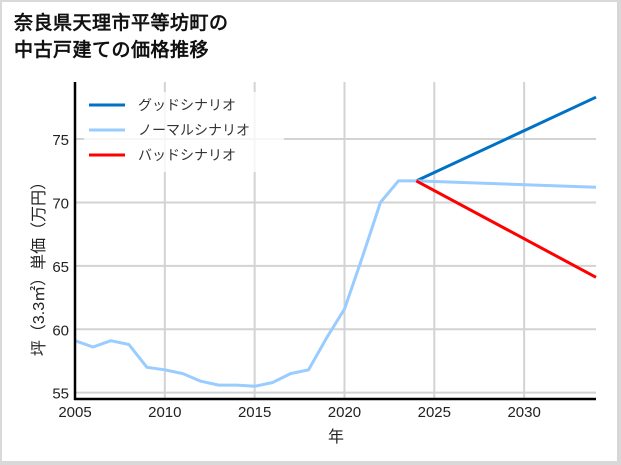  Describe the element at coordinates (336, 437) in the screenshot. I see `x-axis-label: 年` at that location.